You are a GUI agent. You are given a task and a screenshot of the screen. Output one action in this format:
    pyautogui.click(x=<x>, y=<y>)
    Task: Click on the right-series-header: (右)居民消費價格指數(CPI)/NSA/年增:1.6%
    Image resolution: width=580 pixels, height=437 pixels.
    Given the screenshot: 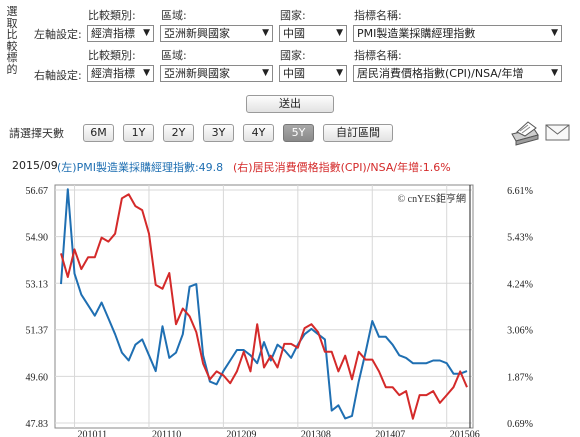 What is the action you would take?
    pyautogui.click(x=342, y=167)
    